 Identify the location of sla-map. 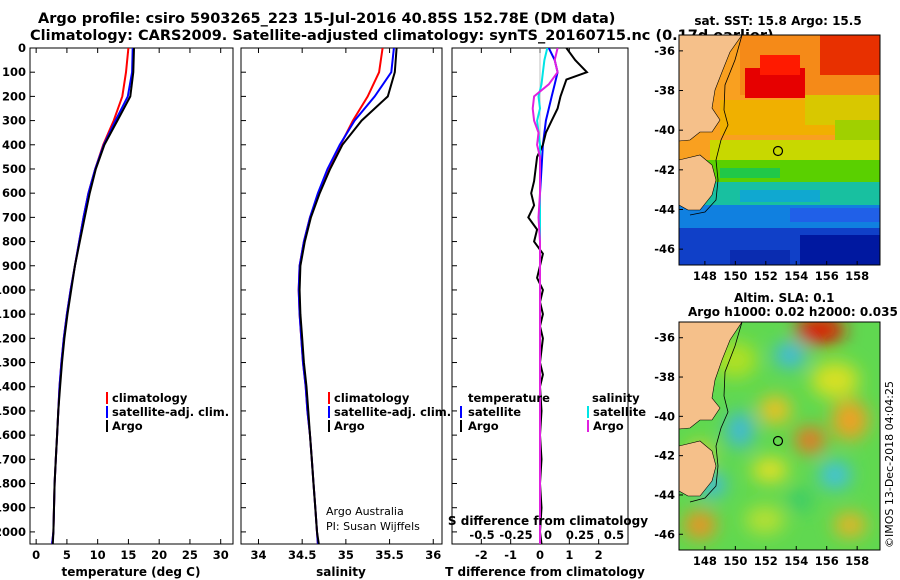
(779, 436).